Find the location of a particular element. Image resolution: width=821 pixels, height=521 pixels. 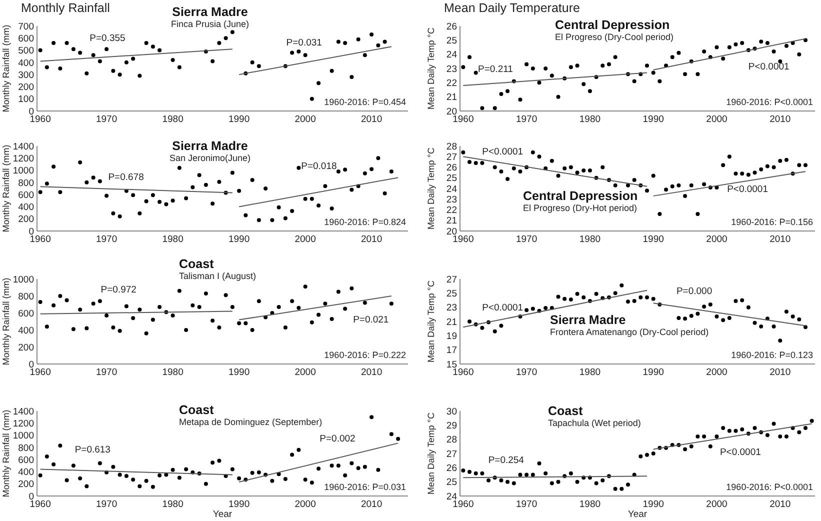

text: San Jeronimo(June) is located at coordinates (210, 158).